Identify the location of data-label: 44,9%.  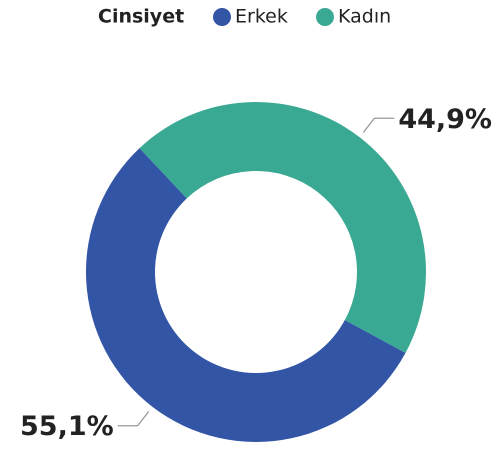
(445, 119).